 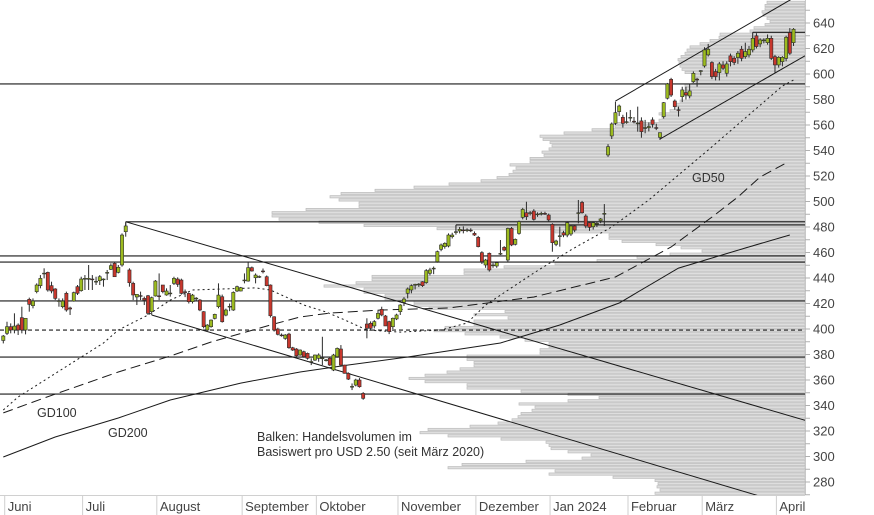 What do you see at coordinates (509, 506) in the screenshot?
I see `month-label: Dezember` at bounding box center [509, 506].